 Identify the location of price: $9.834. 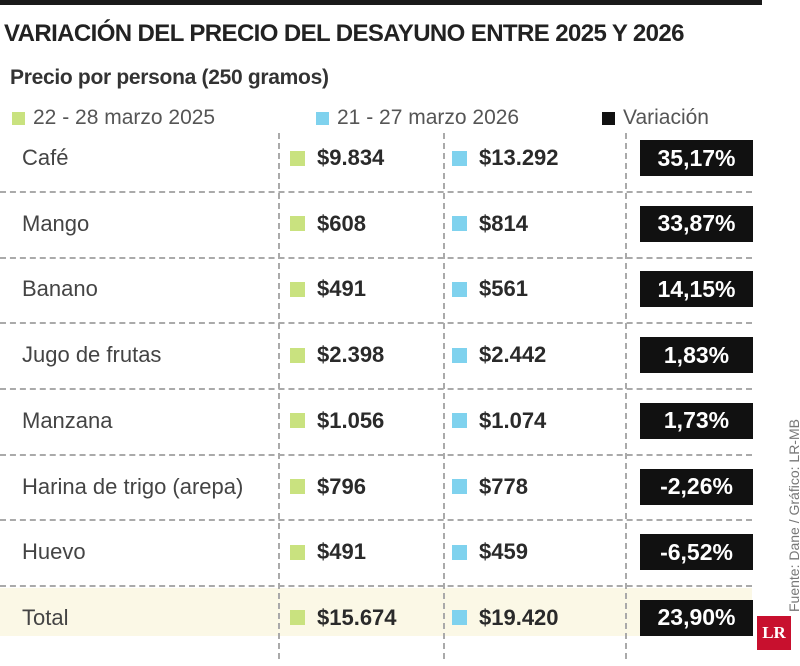
(337, 158).